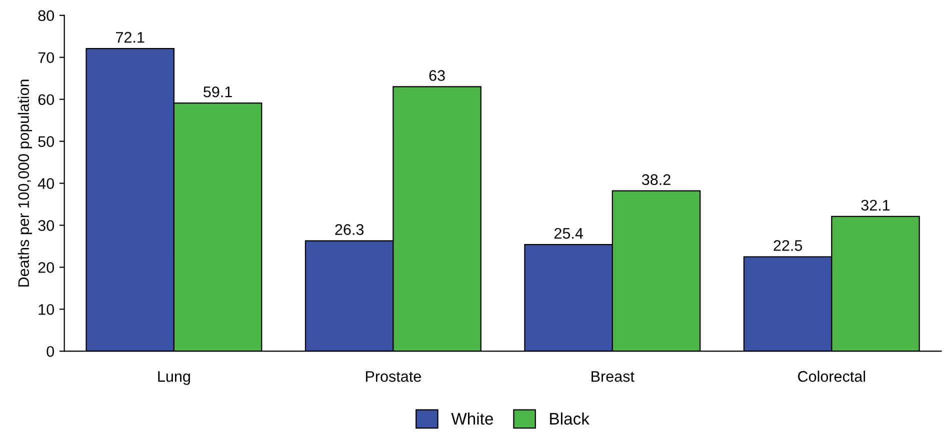  What do you see at coordinates (613, 376) in the screenshot?
I see `x-tick-label: Breast` at bounding box center [613, 376].